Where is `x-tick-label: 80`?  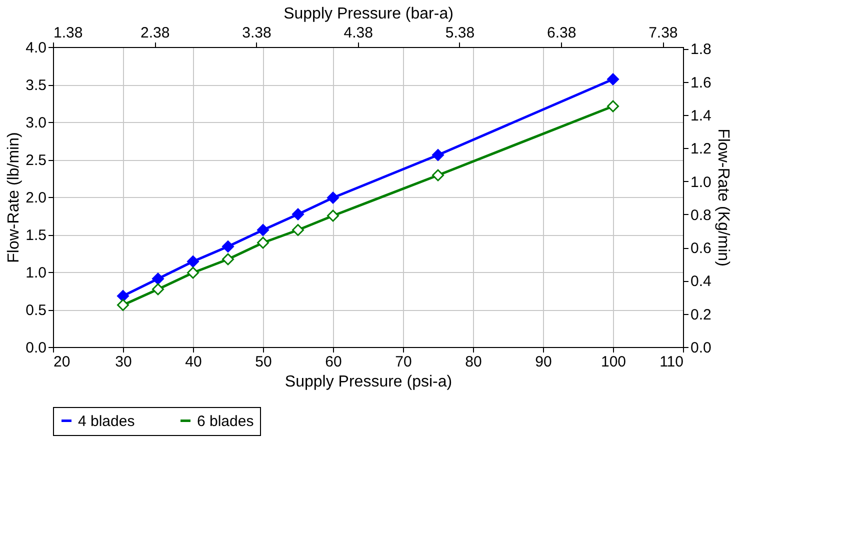 x-tick-label: 80 is located at coordinates (473, 362).